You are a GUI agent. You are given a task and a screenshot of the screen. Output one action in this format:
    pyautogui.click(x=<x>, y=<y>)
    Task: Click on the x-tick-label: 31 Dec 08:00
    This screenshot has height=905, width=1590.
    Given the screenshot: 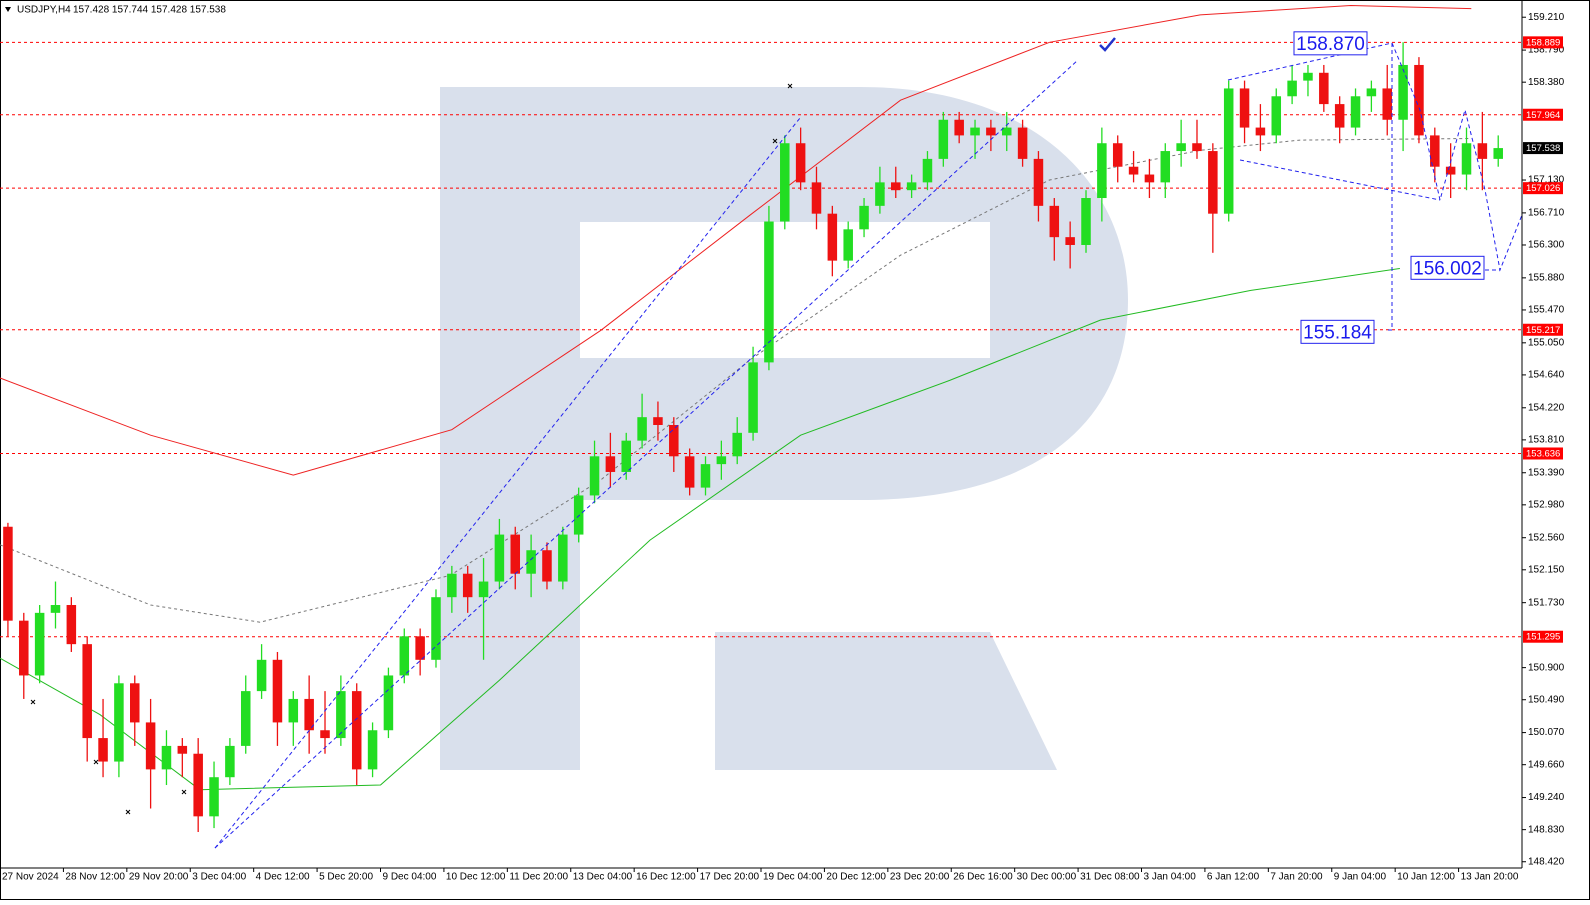 What is the action you would take?
    pyautogui.click(x=1110, y=877)
    